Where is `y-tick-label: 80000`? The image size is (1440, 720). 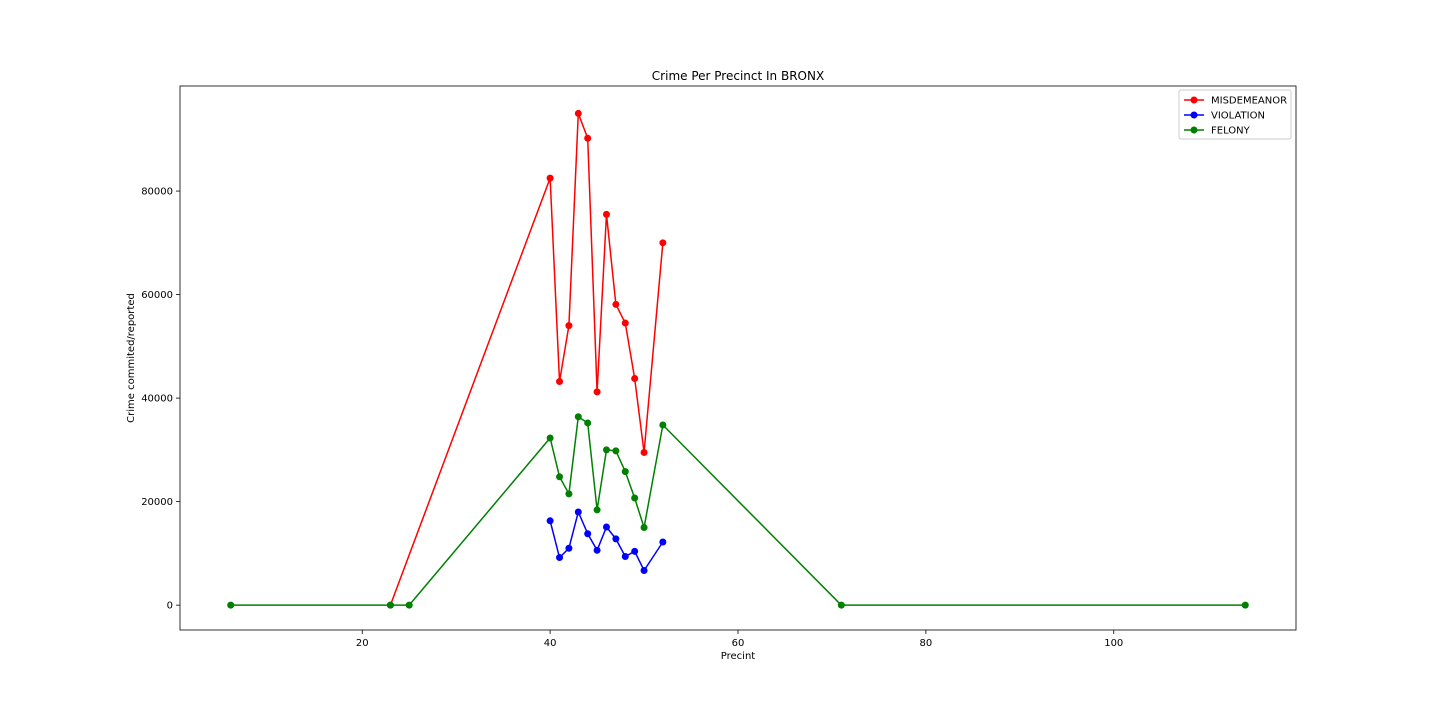
y-tick-label: 80000 is located at coordinates (157, 192).